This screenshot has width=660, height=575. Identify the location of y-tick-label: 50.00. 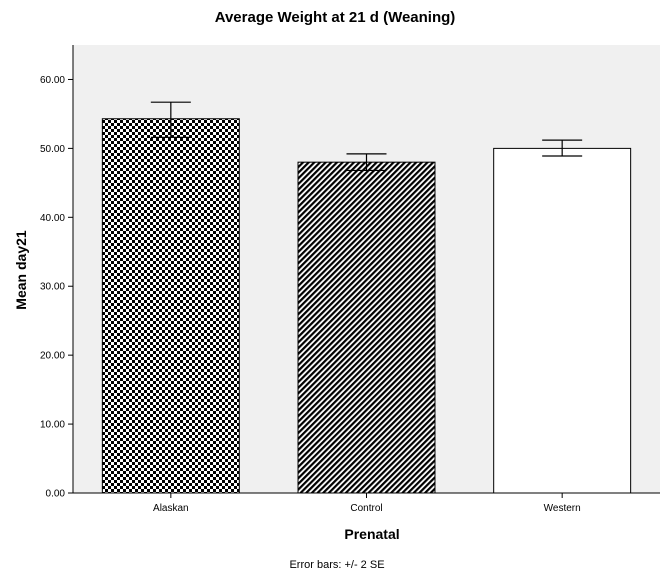
(52, 149).